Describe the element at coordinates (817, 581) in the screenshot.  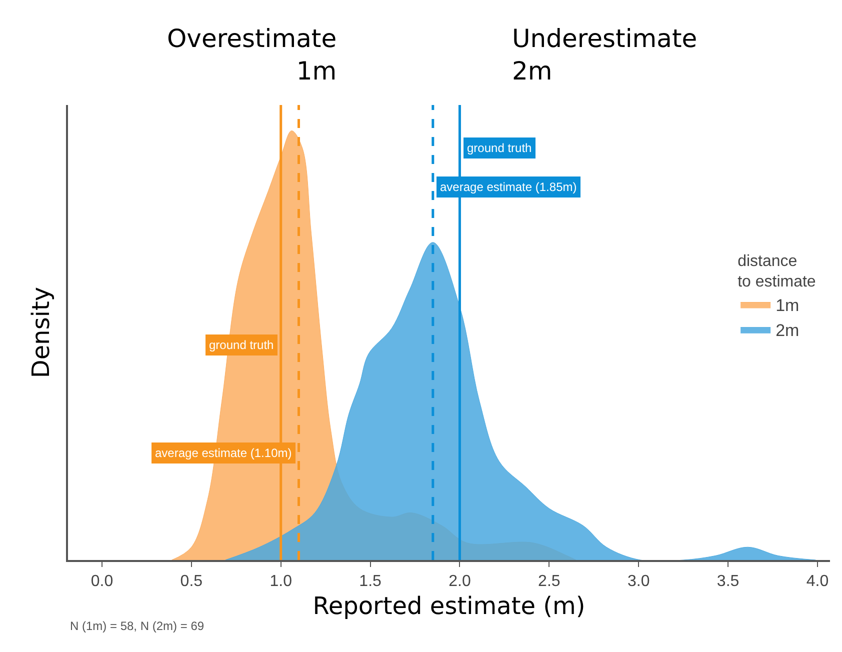
I see `x-tick-label: 4.0` at that location.